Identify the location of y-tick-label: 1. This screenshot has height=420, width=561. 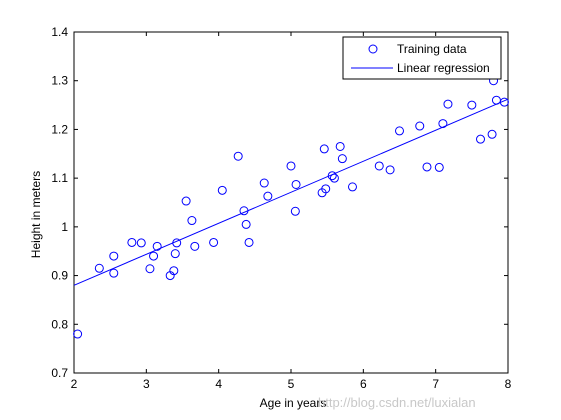
(64, 227).